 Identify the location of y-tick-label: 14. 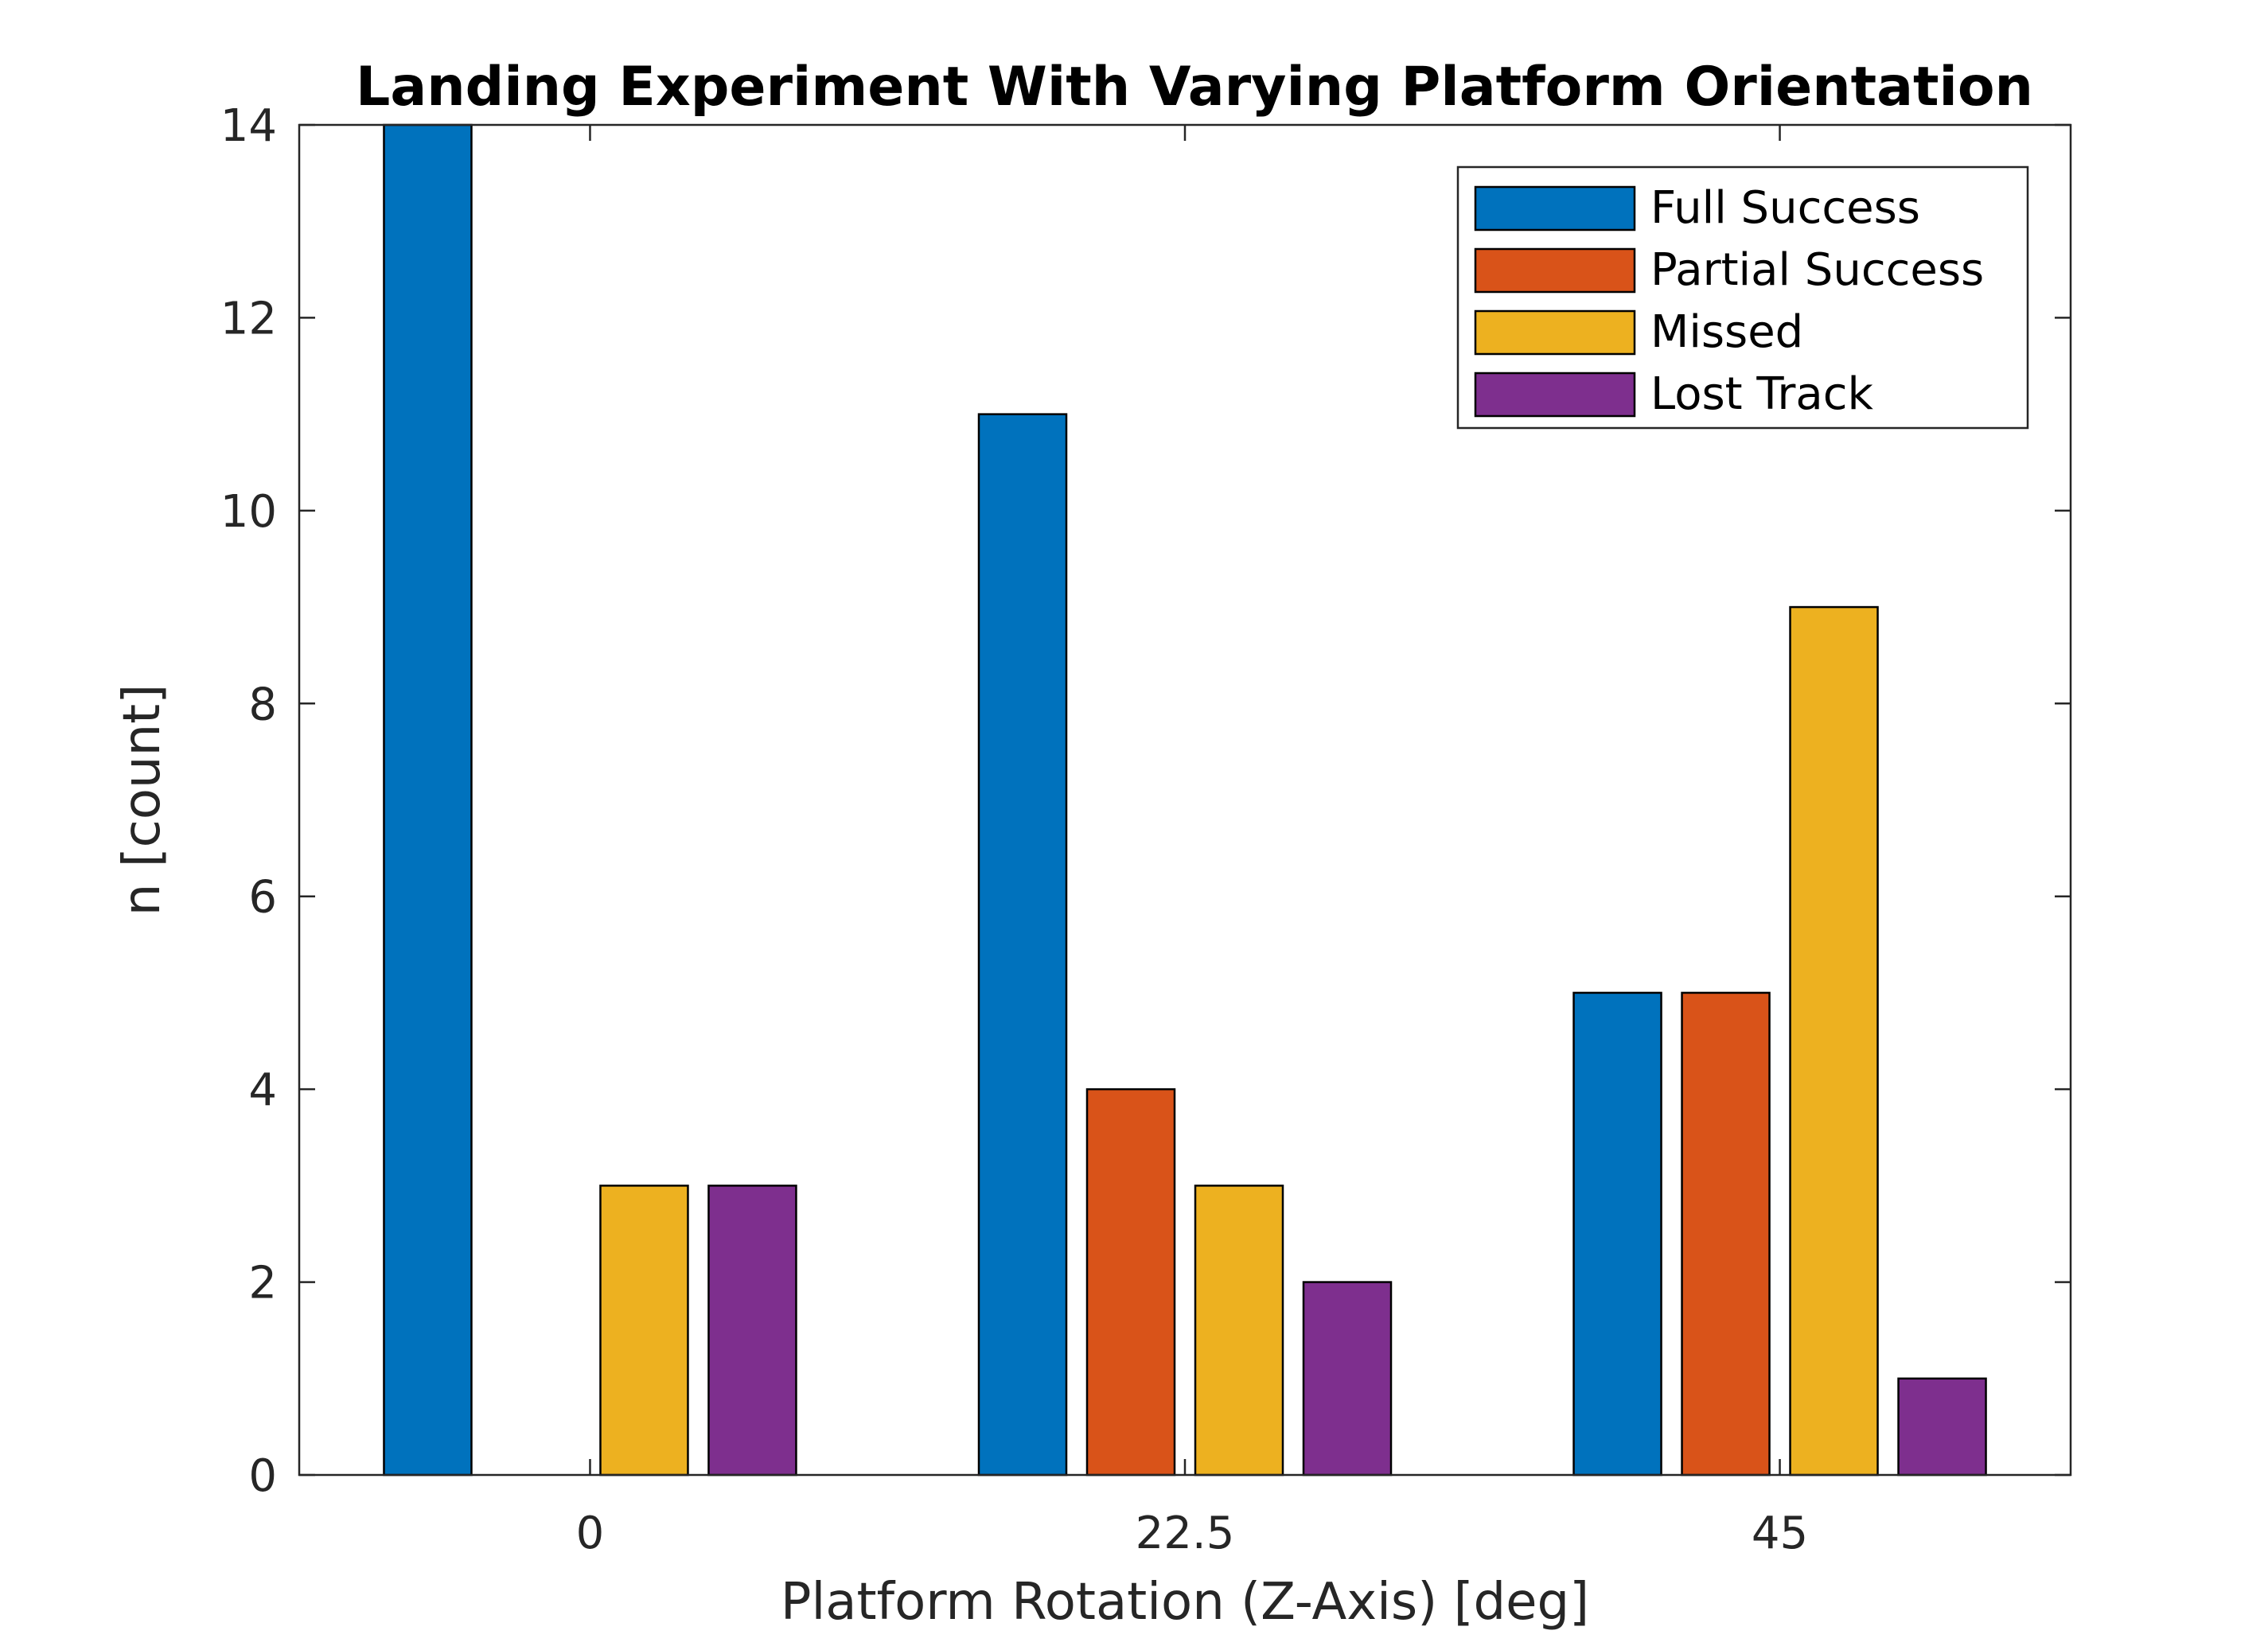
(248, 126).